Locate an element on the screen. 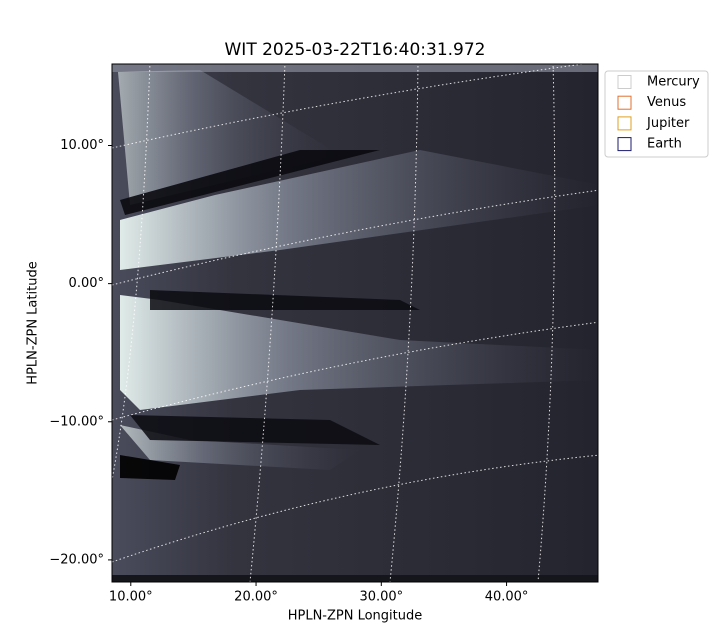 The height and width of the screenshot is (640, 720). y-tick-label: 10.00° is located at coordinates (82, 145).